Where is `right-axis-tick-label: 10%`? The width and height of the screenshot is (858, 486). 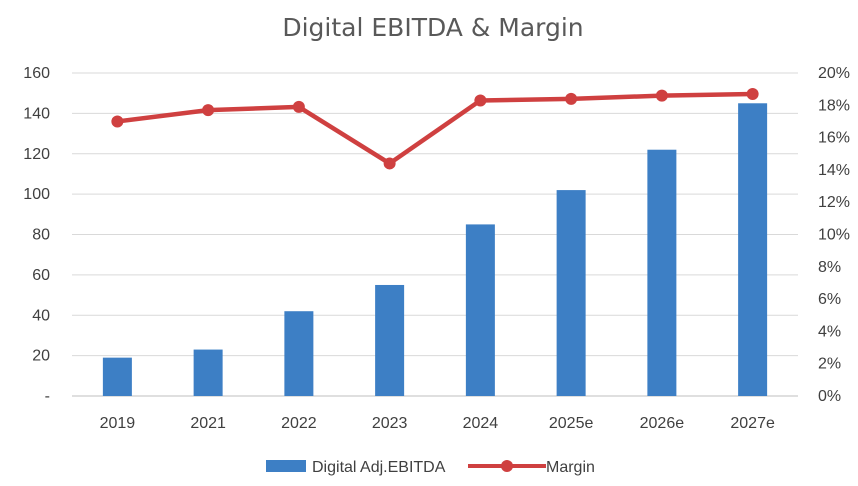 right-axis-tick-label: 10% is located at coordinates (834, 235).